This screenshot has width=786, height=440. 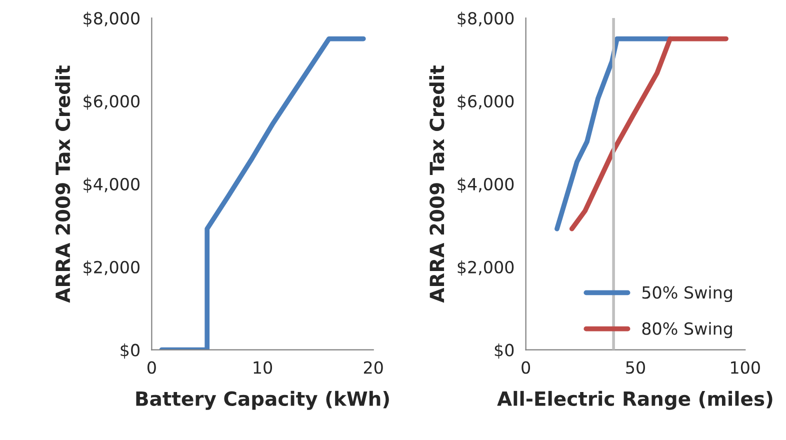 What do you see at coordinates (635, 367) in the screenshot?
I see `x-tick-label: 50` at bounding box center [635, 367].